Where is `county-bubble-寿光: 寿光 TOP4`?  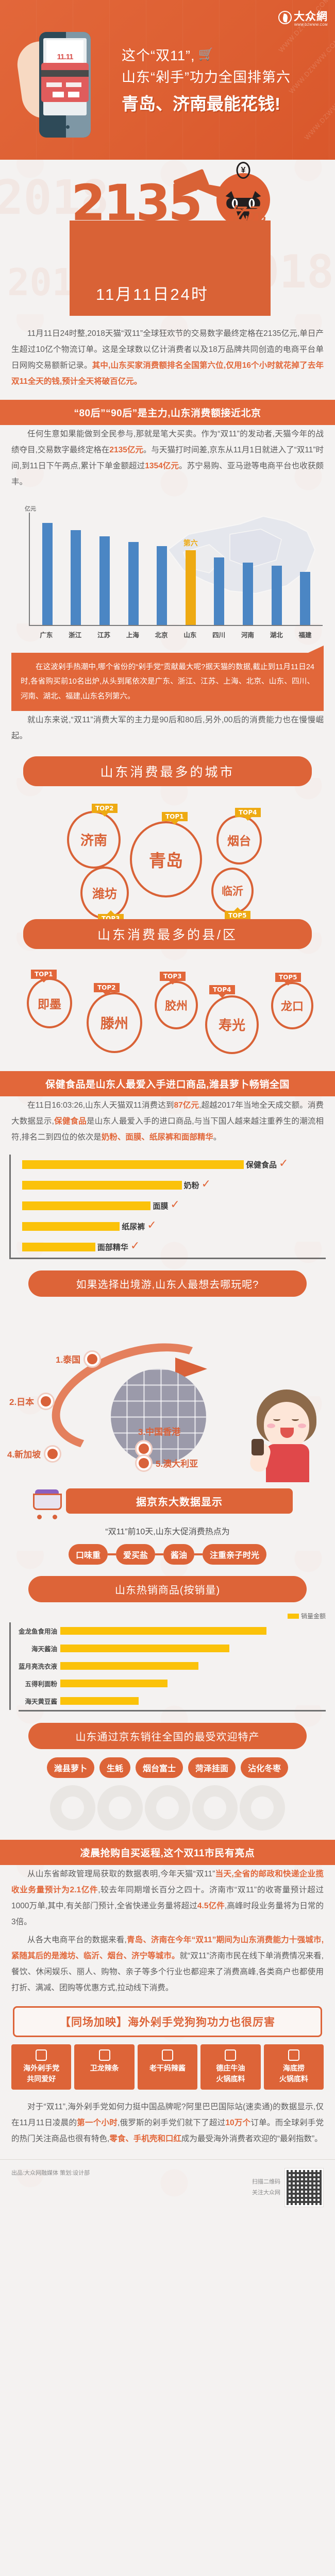 county-bubble-寿光: 寿光 TOP4 is located at coordinates (232, 1019).